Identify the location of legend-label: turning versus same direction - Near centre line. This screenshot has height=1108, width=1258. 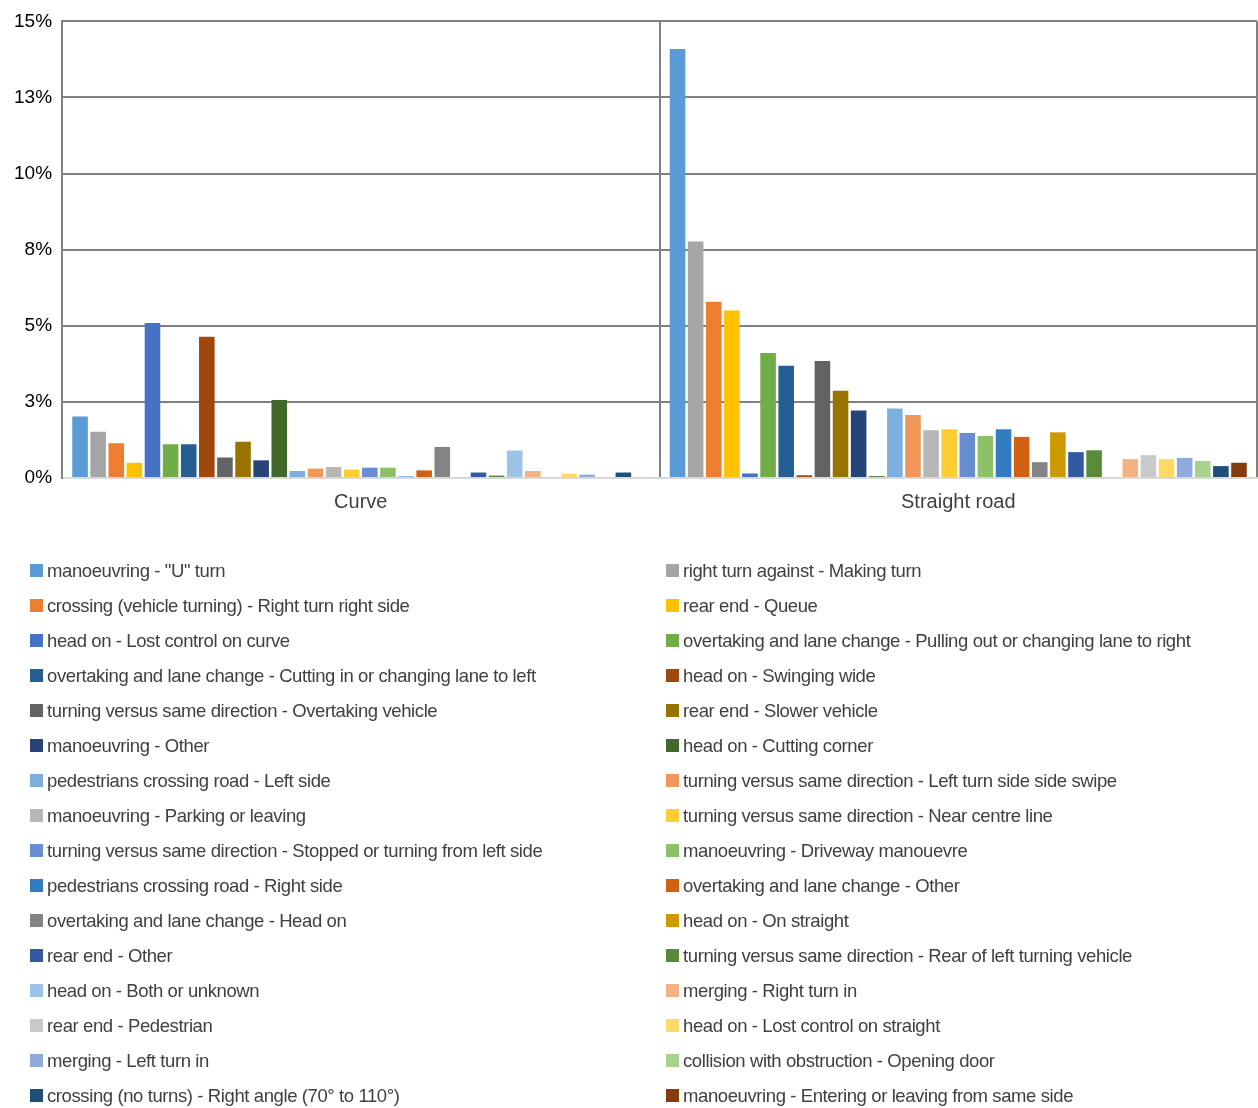
(868, 815).